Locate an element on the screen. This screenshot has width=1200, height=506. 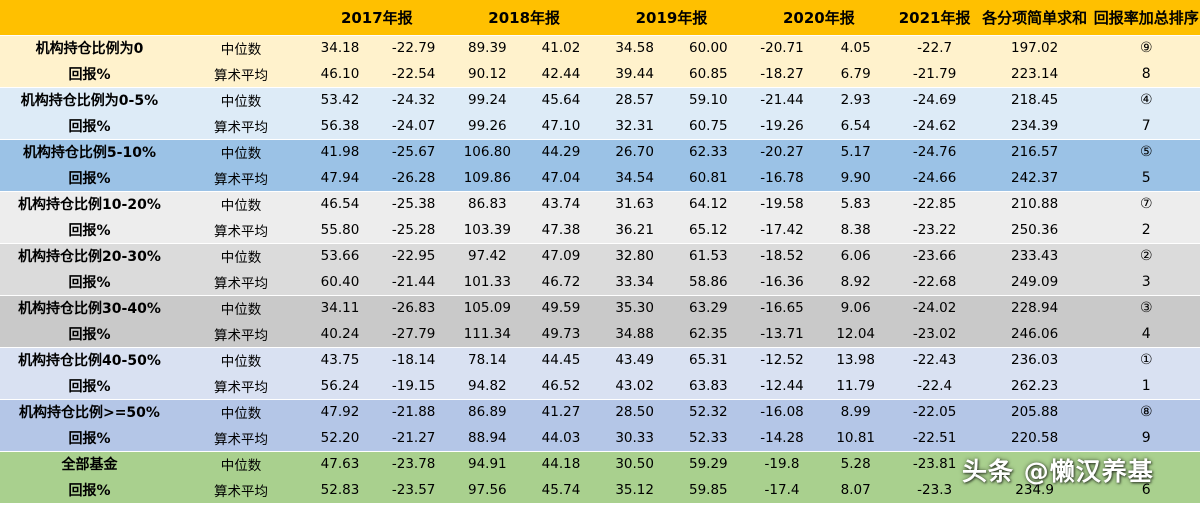
value-cell: -13.71 is located at coordinates (782, 333).